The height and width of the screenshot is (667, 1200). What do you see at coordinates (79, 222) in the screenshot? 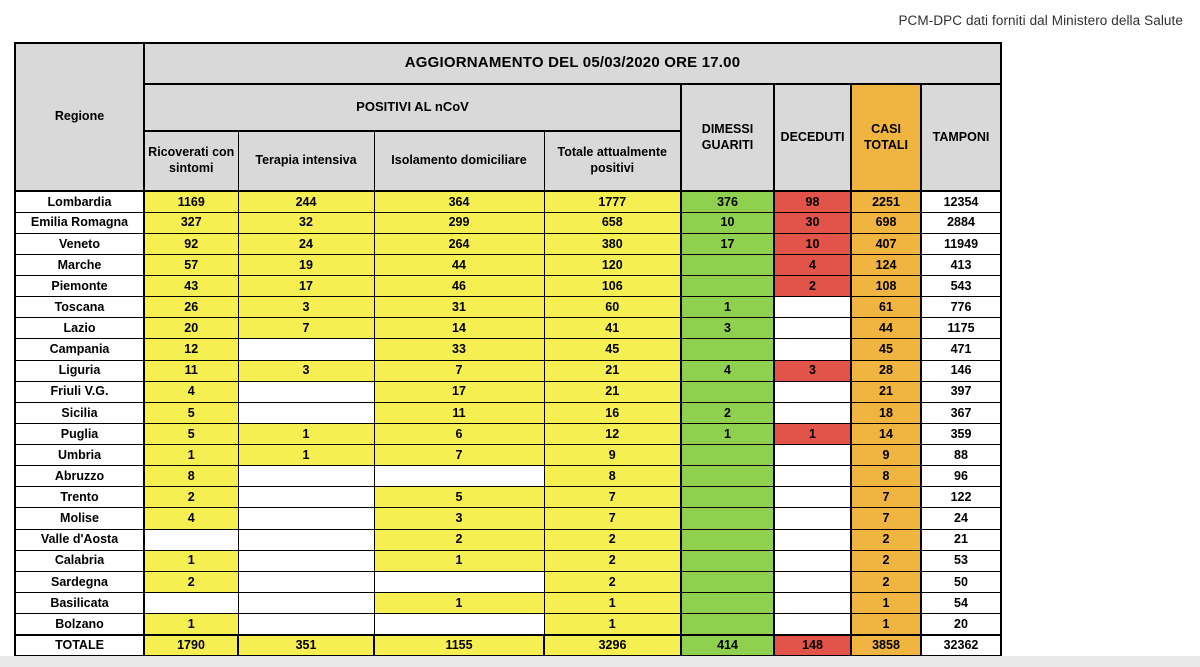
I see `region-name: Emilia Romagna` at bounding box center [79, 222].